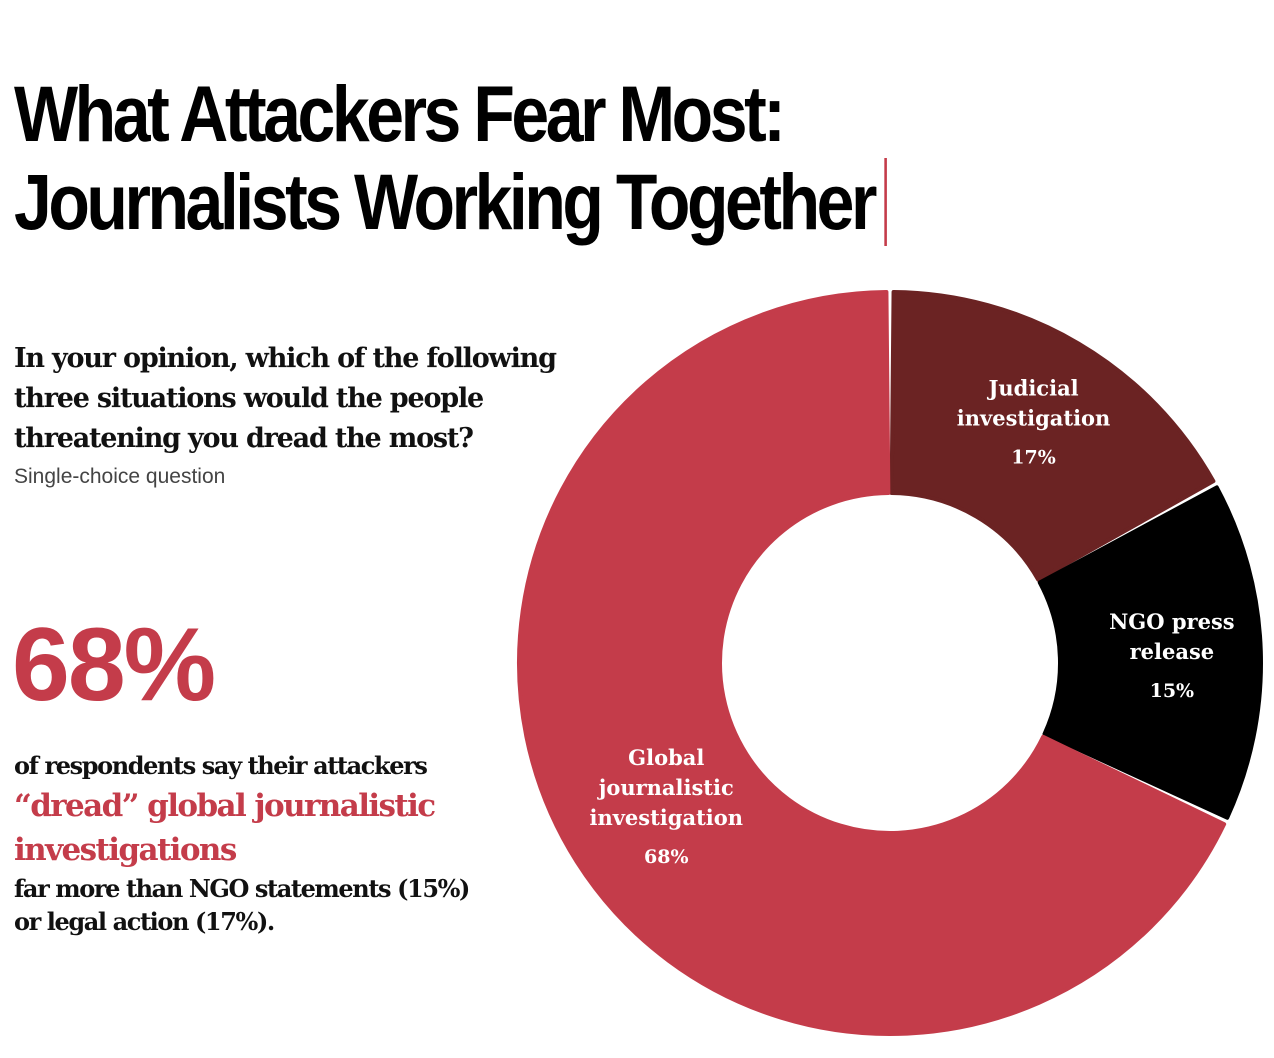 Image resolution: width=1274 pixels, height=1058 pixels. What do you see at coordinates (665, 787) in the screenshot?
I see `slice-label-line: journalistic` at bounding box center [665, 787].